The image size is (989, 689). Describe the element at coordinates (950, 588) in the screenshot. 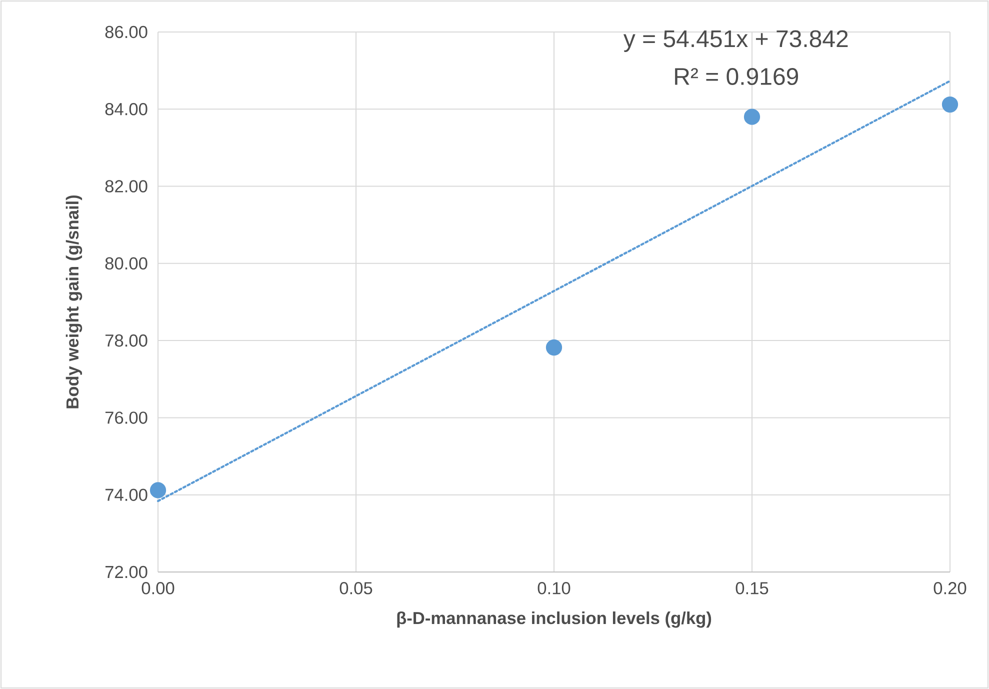

I see `x-tick-label: 0.20` at that location.